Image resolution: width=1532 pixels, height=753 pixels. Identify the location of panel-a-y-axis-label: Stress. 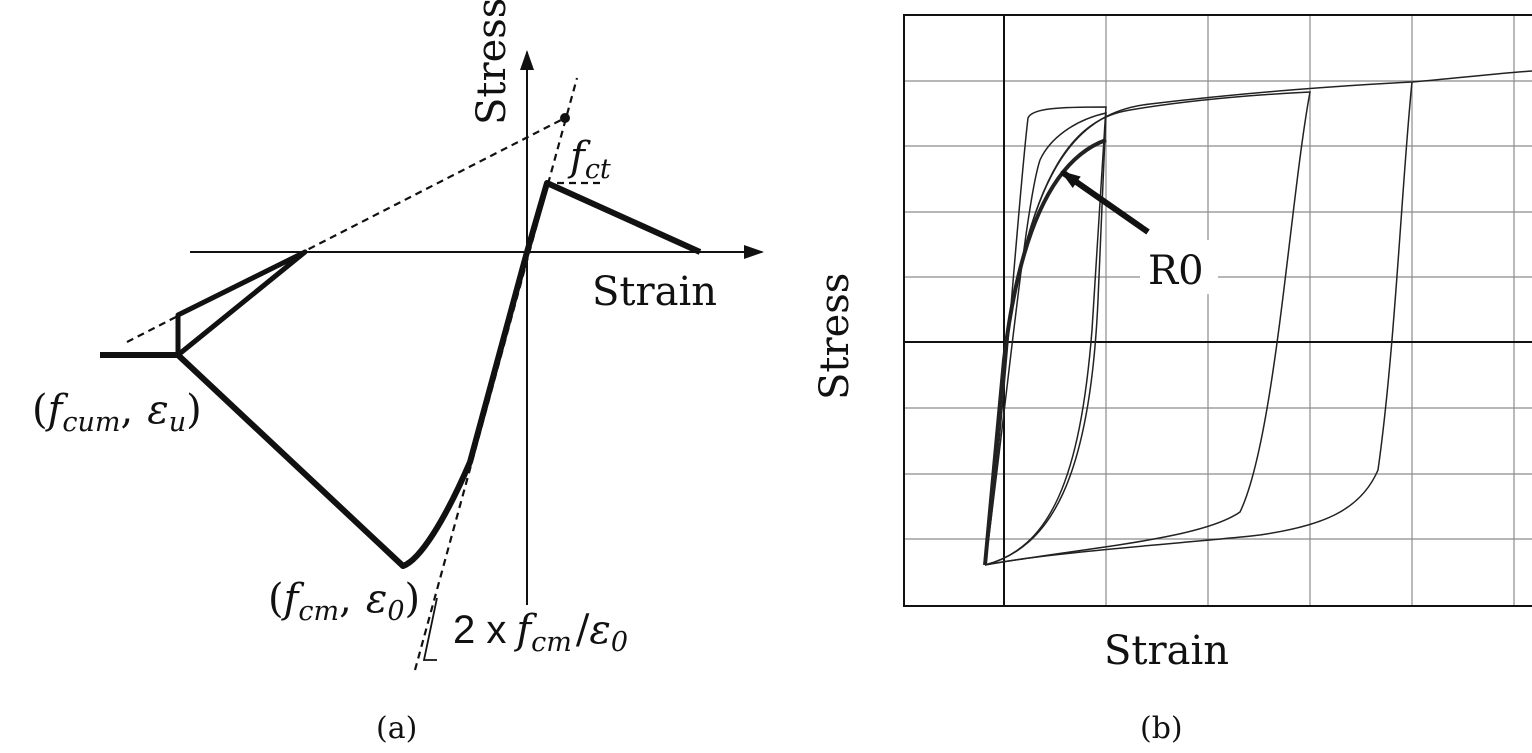
(492, 62).